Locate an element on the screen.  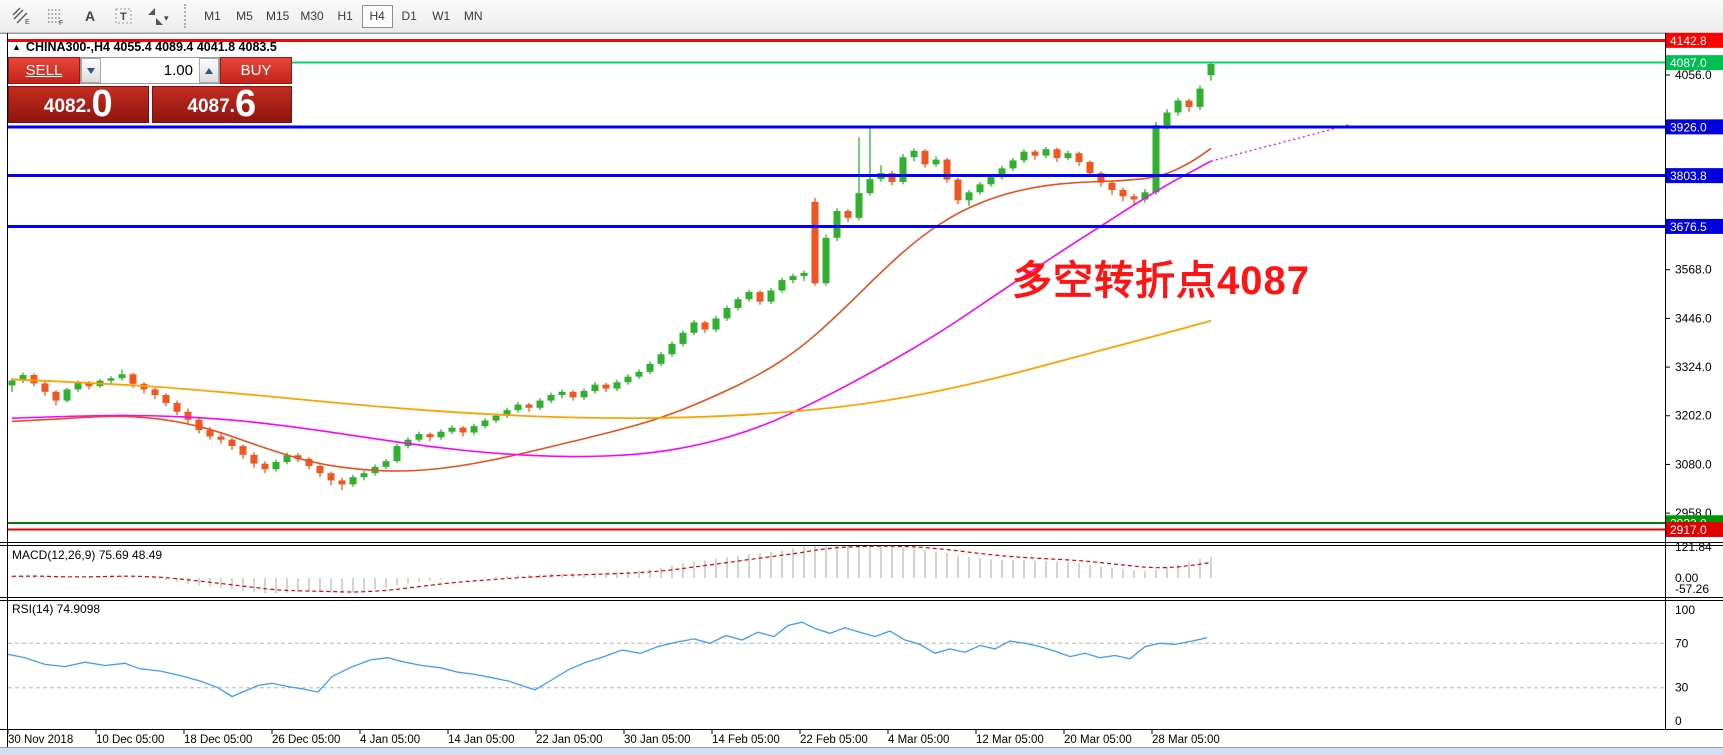
macd-indicator-label: MACD(12,26,9) 75.69 48.49 is located at coordinates (87, 555).